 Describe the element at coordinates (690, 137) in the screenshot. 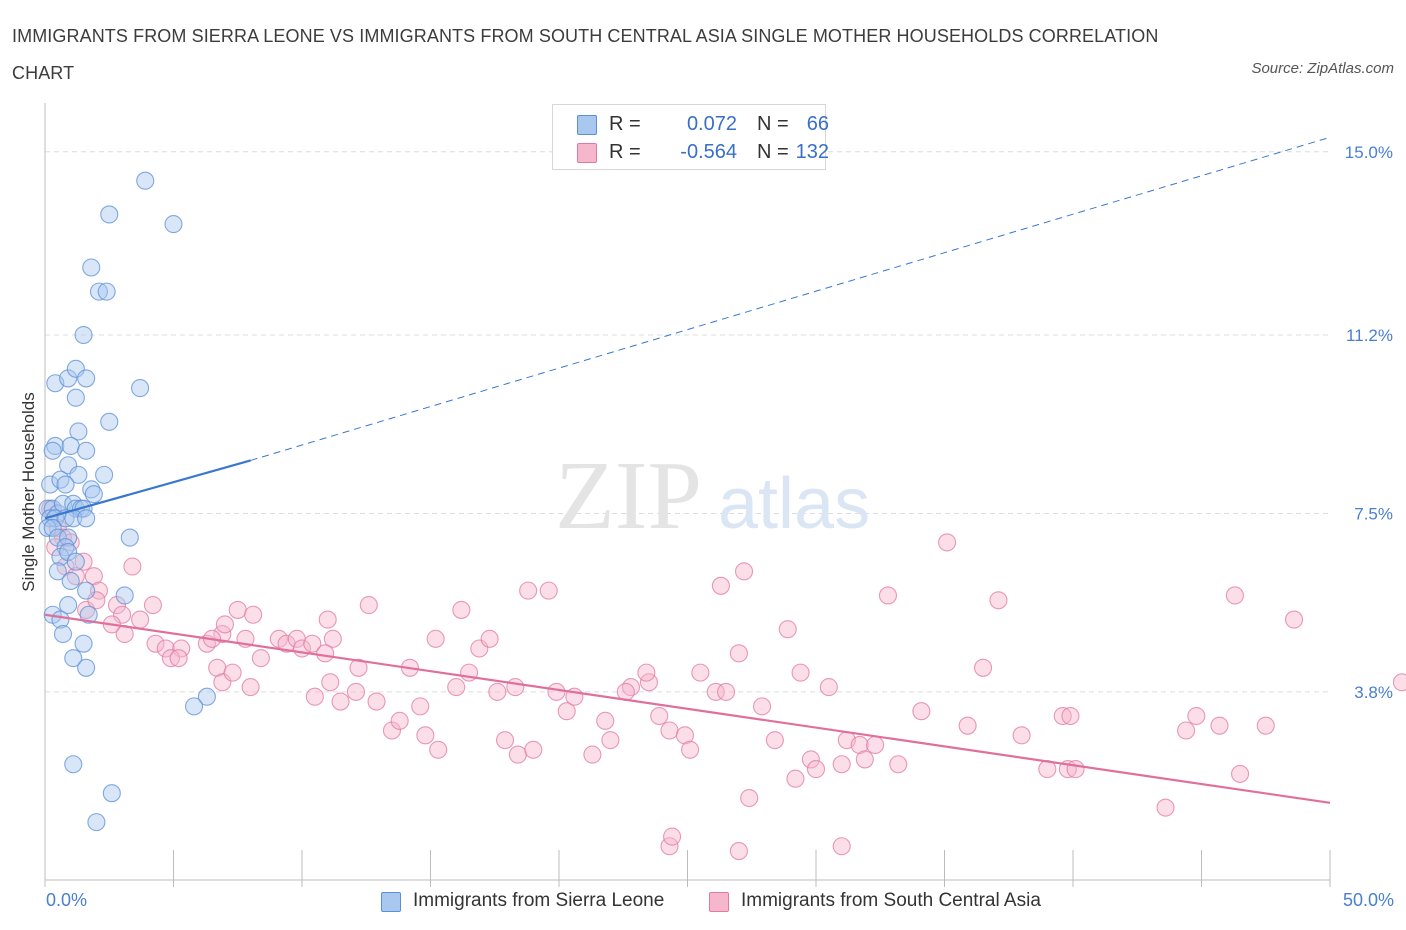

I see `stats-legend: R = 0.072 N = 66 R = -0.564 N = 132` at that location.